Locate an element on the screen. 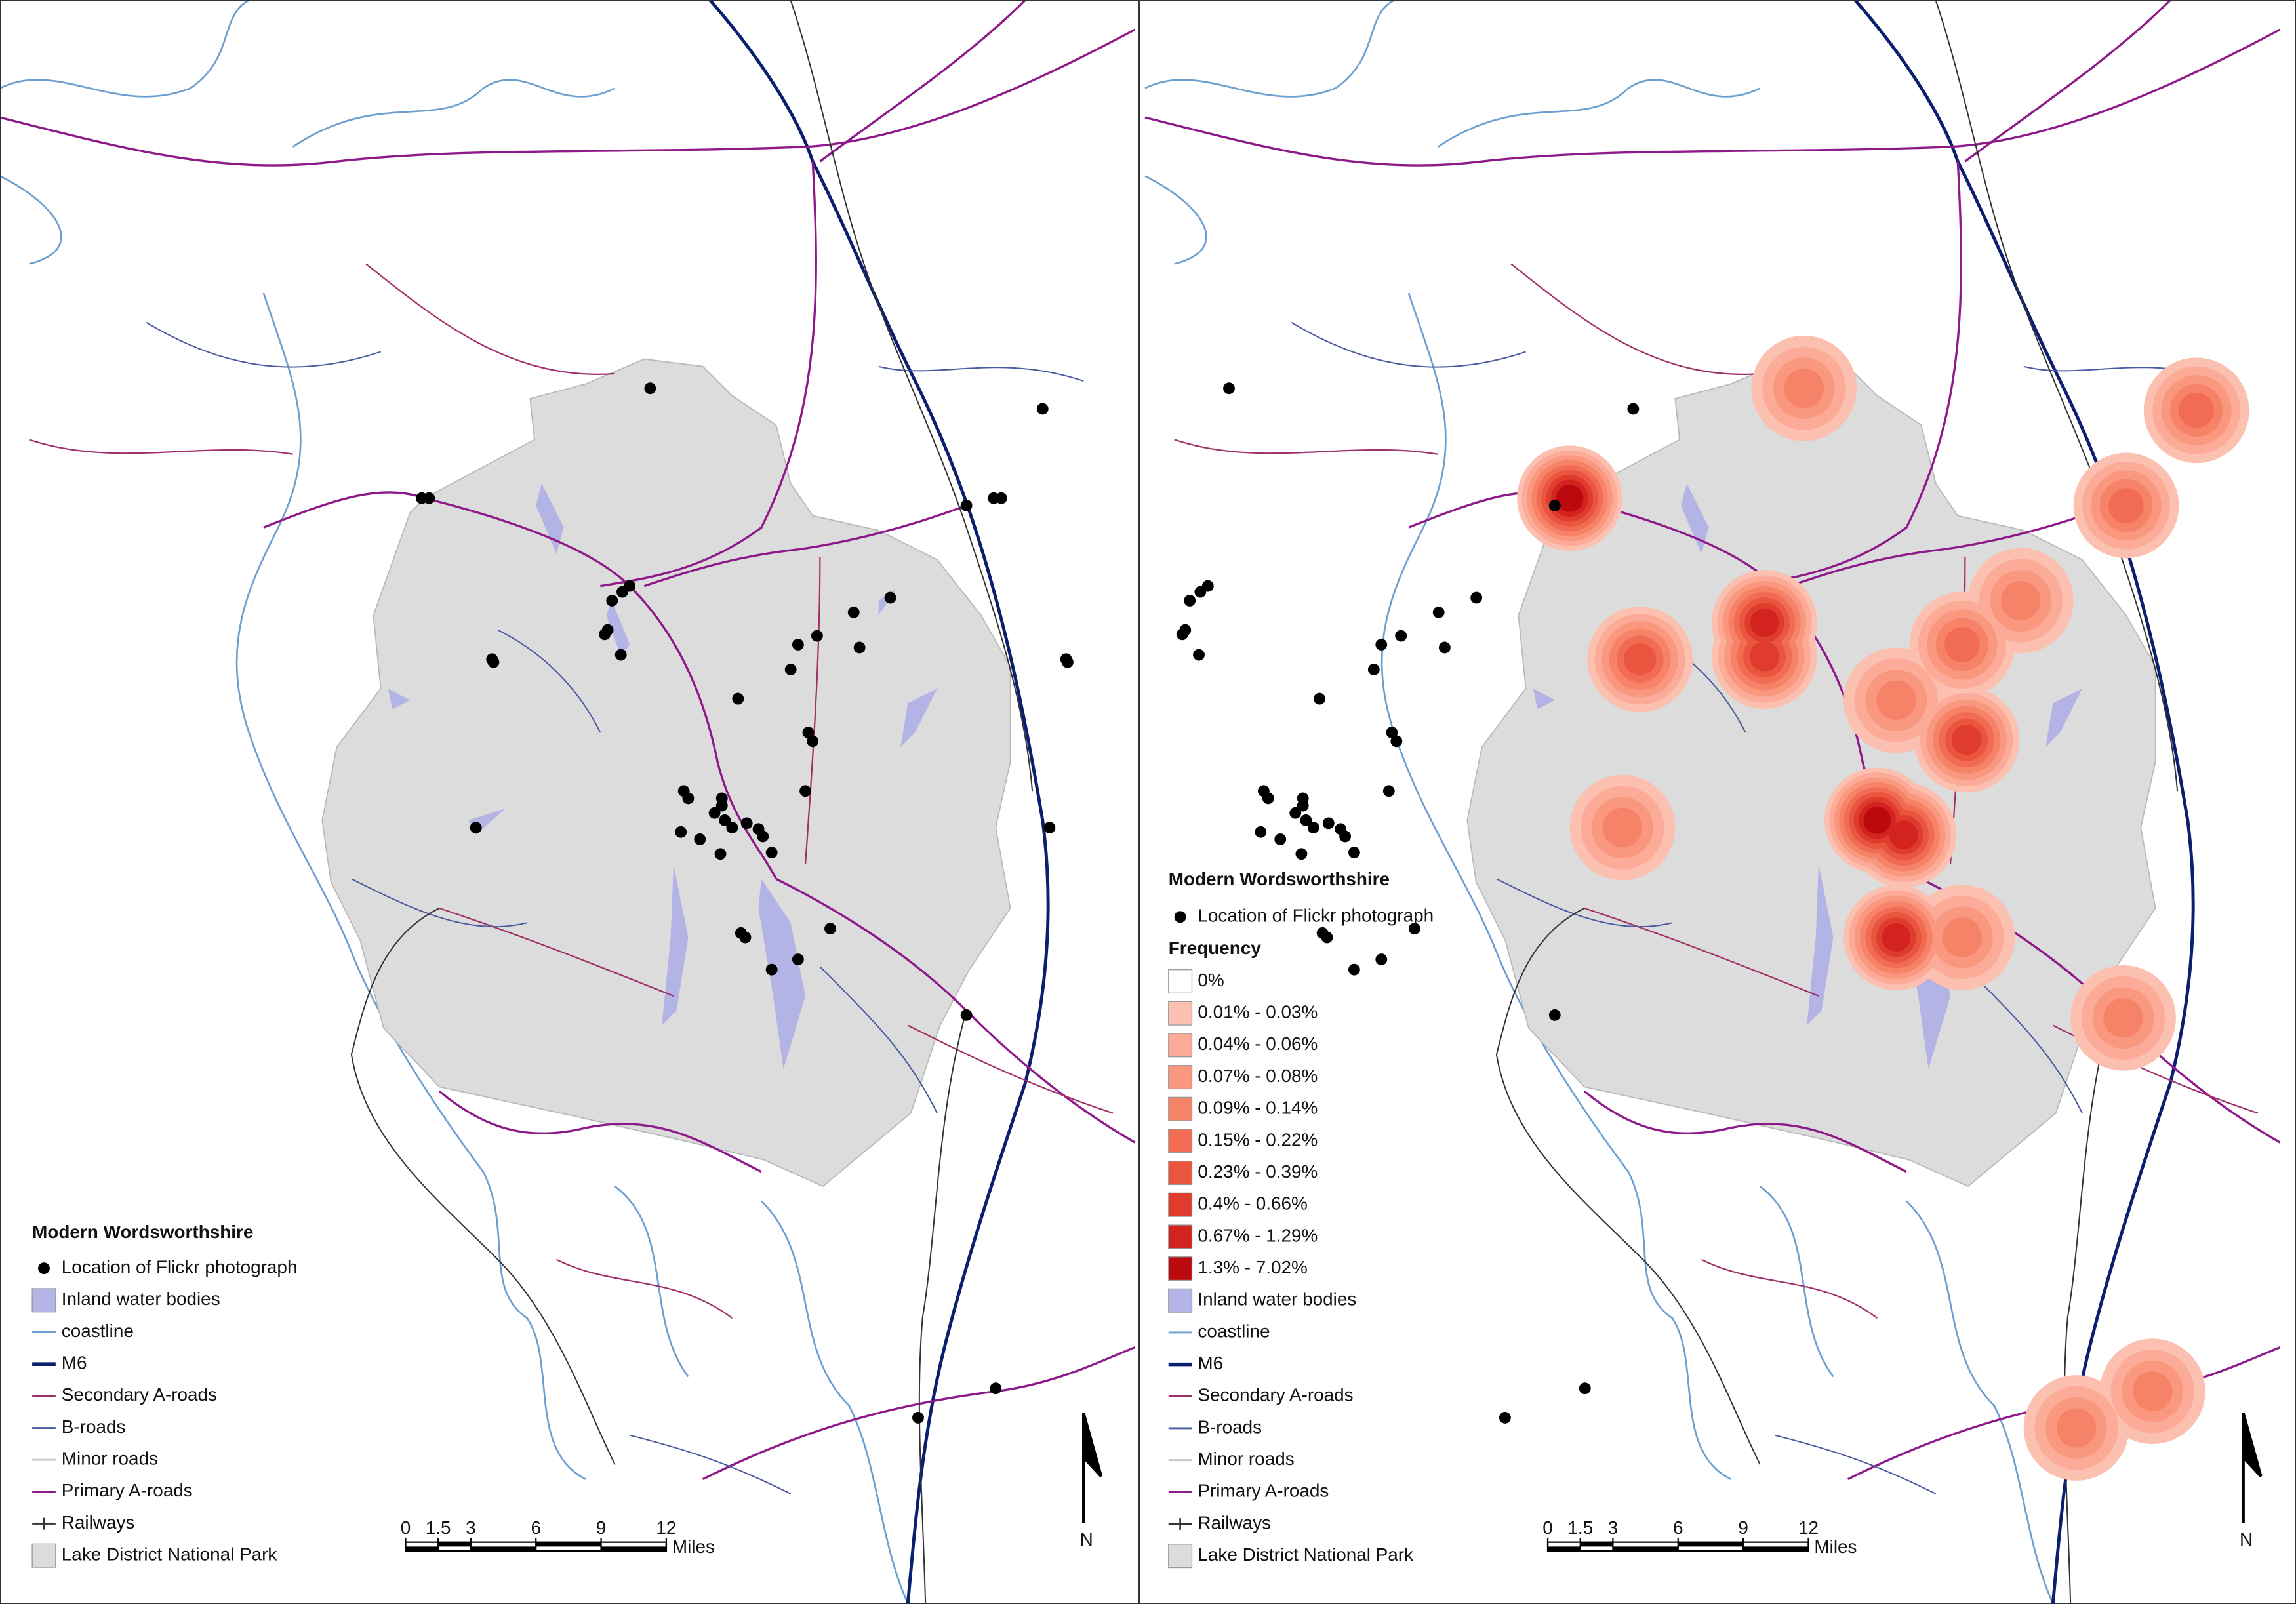  scale-tick-label: 1.5 is located at coordinates (1580, 1527).